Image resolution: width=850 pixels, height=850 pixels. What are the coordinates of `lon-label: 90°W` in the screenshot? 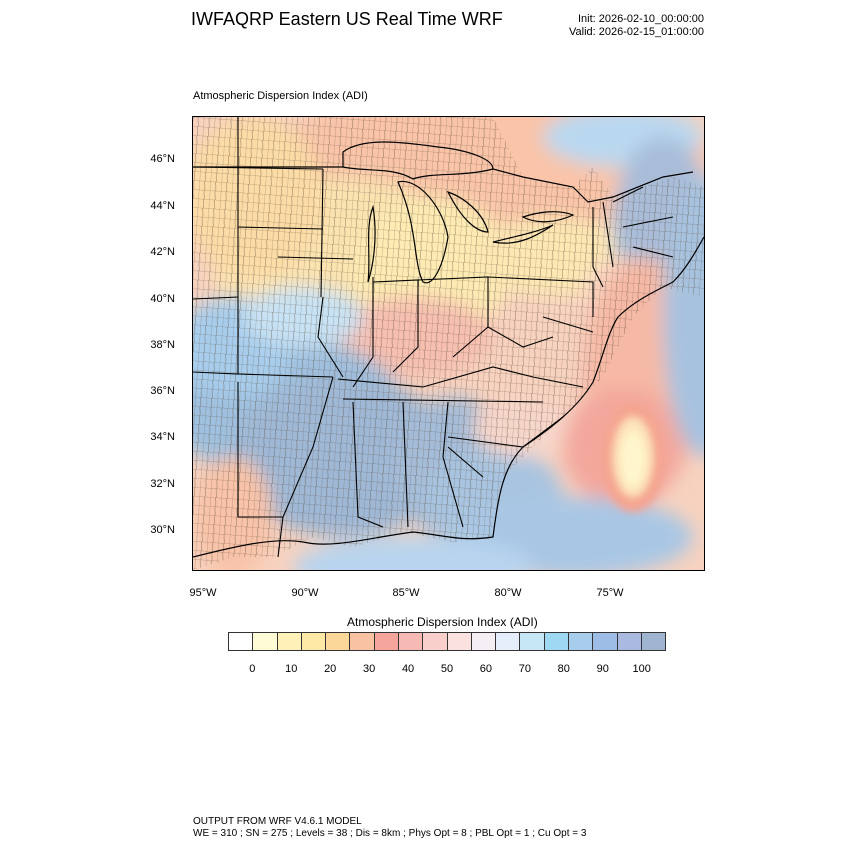 It's located at (305, 593).